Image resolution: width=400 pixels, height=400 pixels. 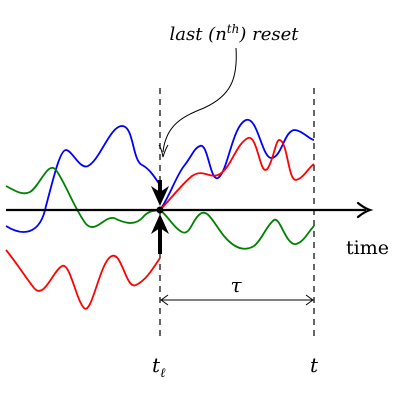 I want to click on time-axis-arrowhead, so click(x=365, y=210).